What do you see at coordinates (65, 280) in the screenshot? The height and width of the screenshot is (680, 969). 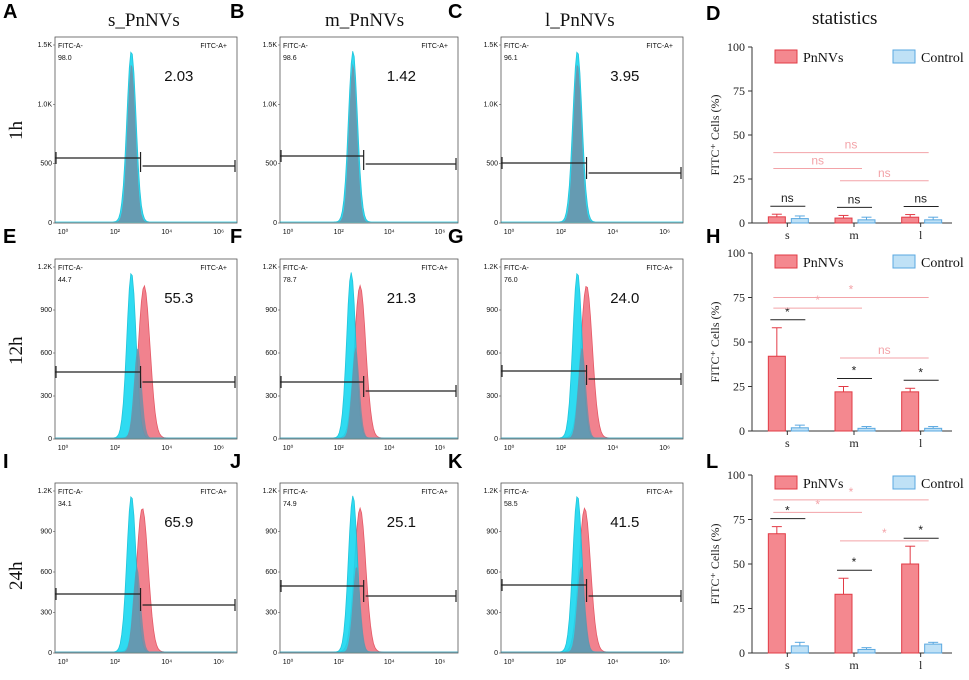 I see `gate-neg-percent: 44.7` at bounding box center [65, 280].